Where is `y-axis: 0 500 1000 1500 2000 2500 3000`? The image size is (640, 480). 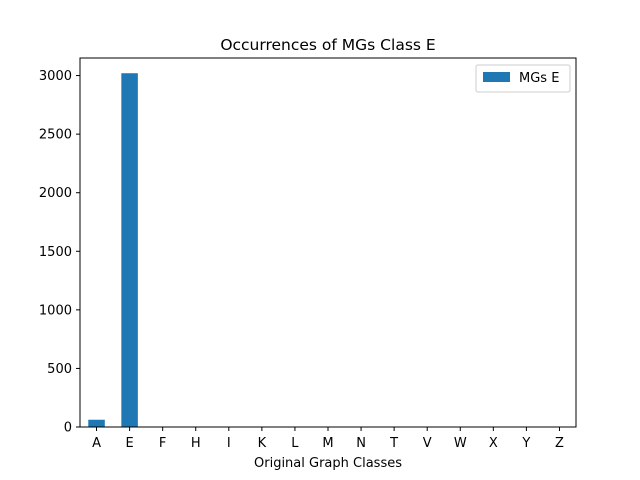
y-axis: 0 500 1000 1500 2000 2500 3000 is located at coordinates (59, 252).